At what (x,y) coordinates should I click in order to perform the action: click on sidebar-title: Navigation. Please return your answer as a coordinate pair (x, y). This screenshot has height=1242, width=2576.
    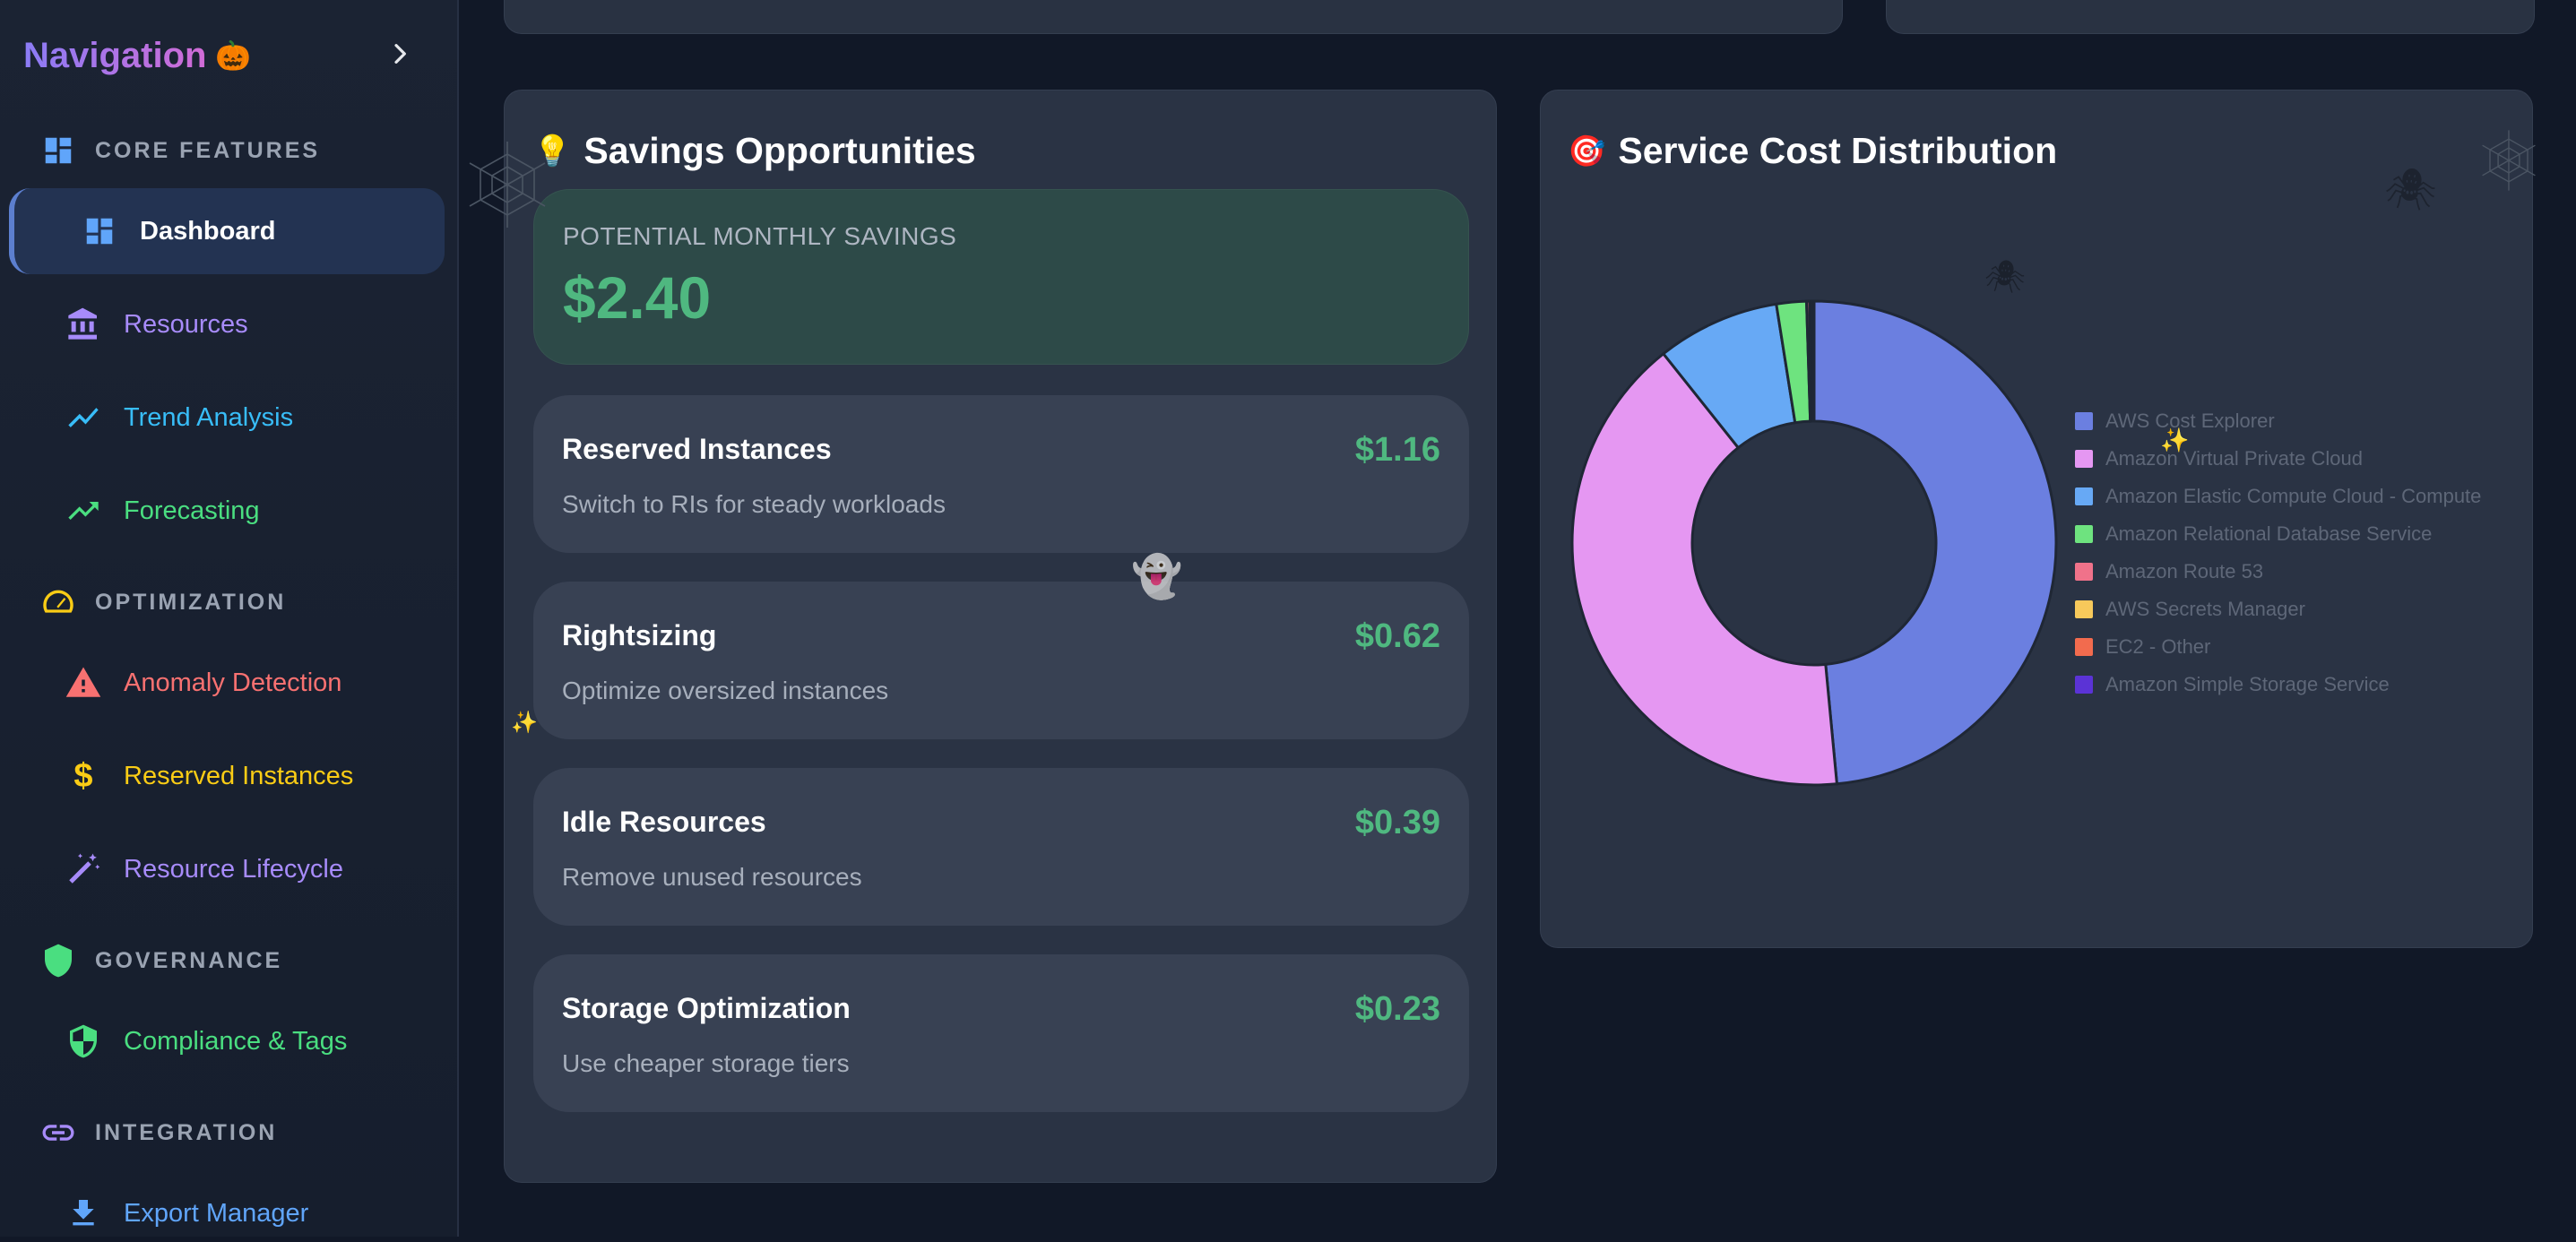
    Looking at the image, I should click on (114, 55).